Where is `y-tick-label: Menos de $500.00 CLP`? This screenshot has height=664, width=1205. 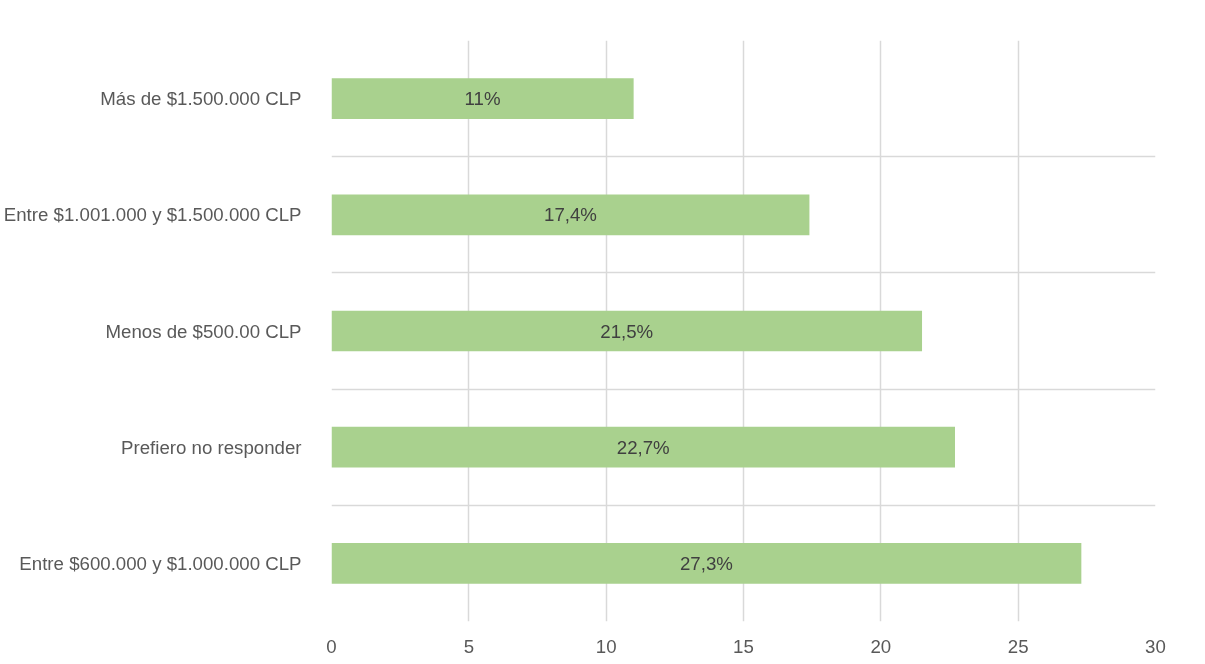 y-tick-label: Menos de $500.00 CLP is located at coordinates (203, 331).